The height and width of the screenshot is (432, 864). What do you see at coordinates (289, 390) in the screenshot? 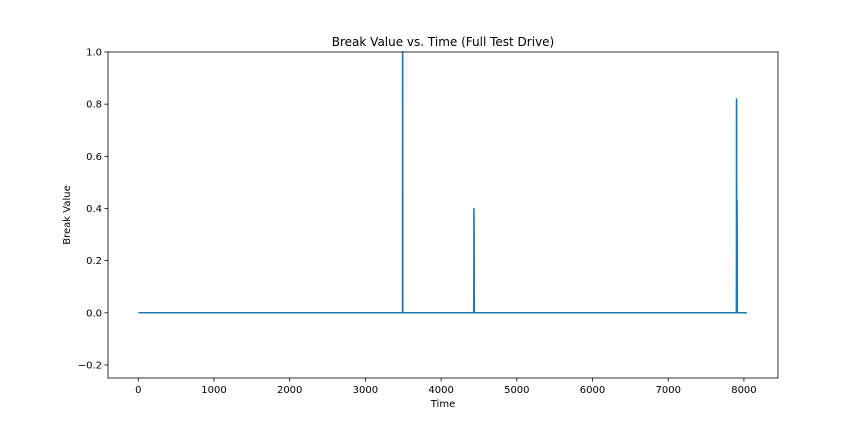
I see `x-tick-label: 2000` at bounding box center [289, 390].